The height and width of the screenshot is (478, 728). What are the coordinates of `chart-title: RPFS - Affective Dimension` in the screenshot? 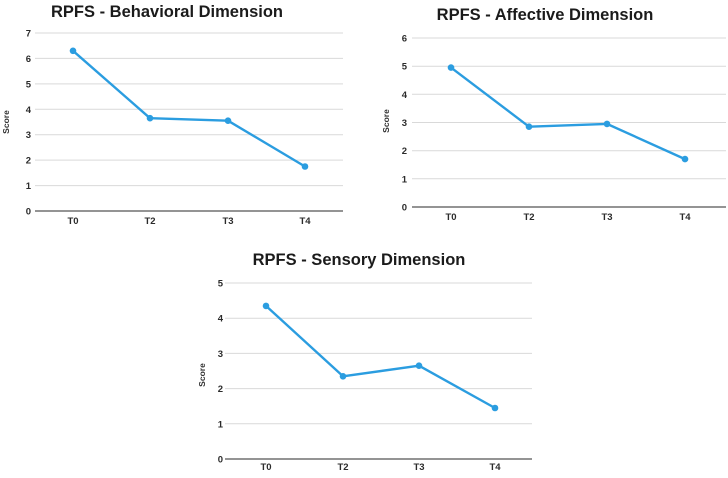 It's located at (545, 15).